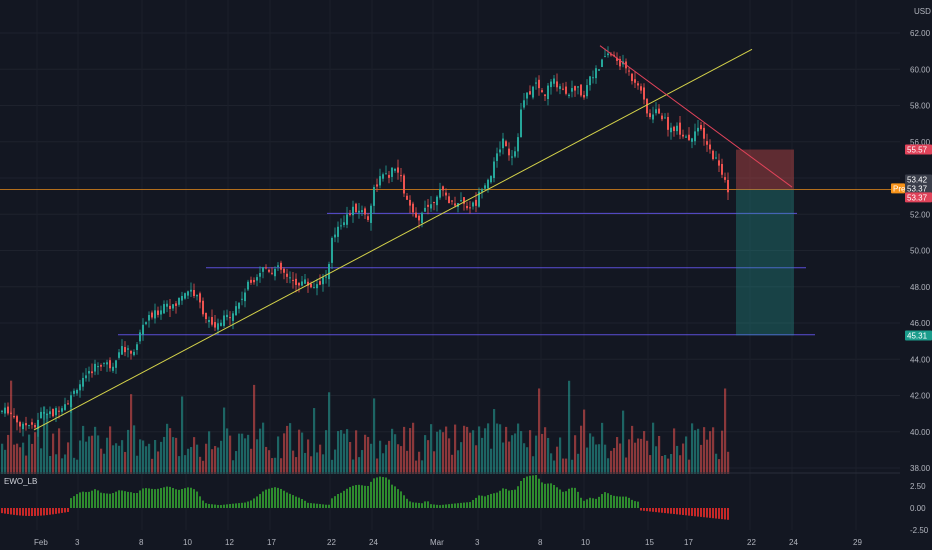 This screenshot has height=550, width=932. I want to click on ewo-axis: 2.50 0.00 -2.50, so click(464, 503).